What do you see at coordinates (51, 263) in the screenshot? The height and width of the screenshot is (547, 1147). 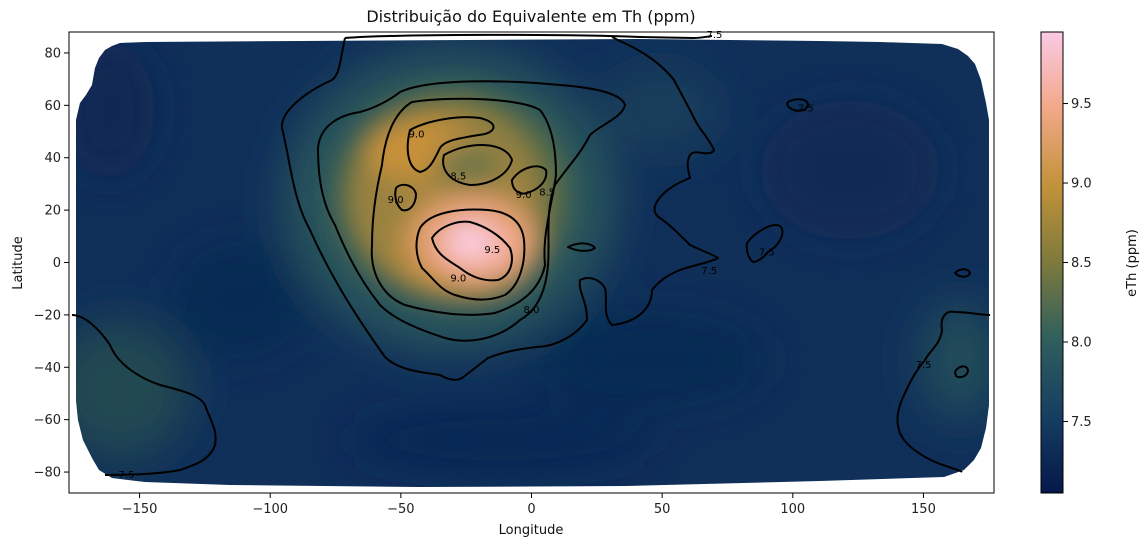 I see `y-axis: −80 −60 −40 −20 0 20 40 60 80` at bounding box center [51, 263].